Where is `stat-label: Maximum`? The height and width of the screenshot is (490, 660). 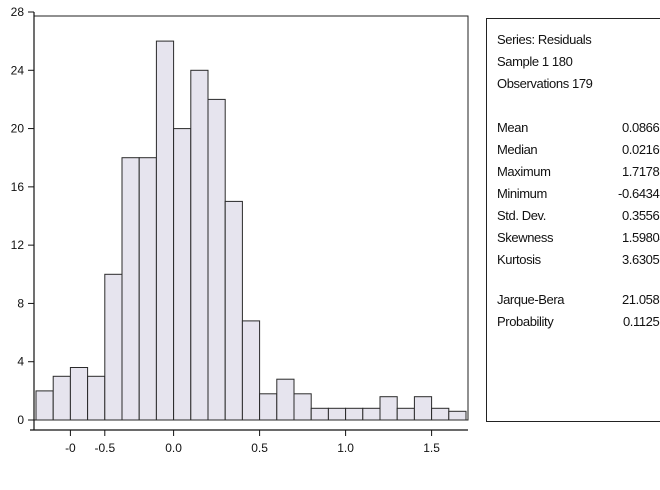
stat-label: Maximum is located at coordinates (524, 171).